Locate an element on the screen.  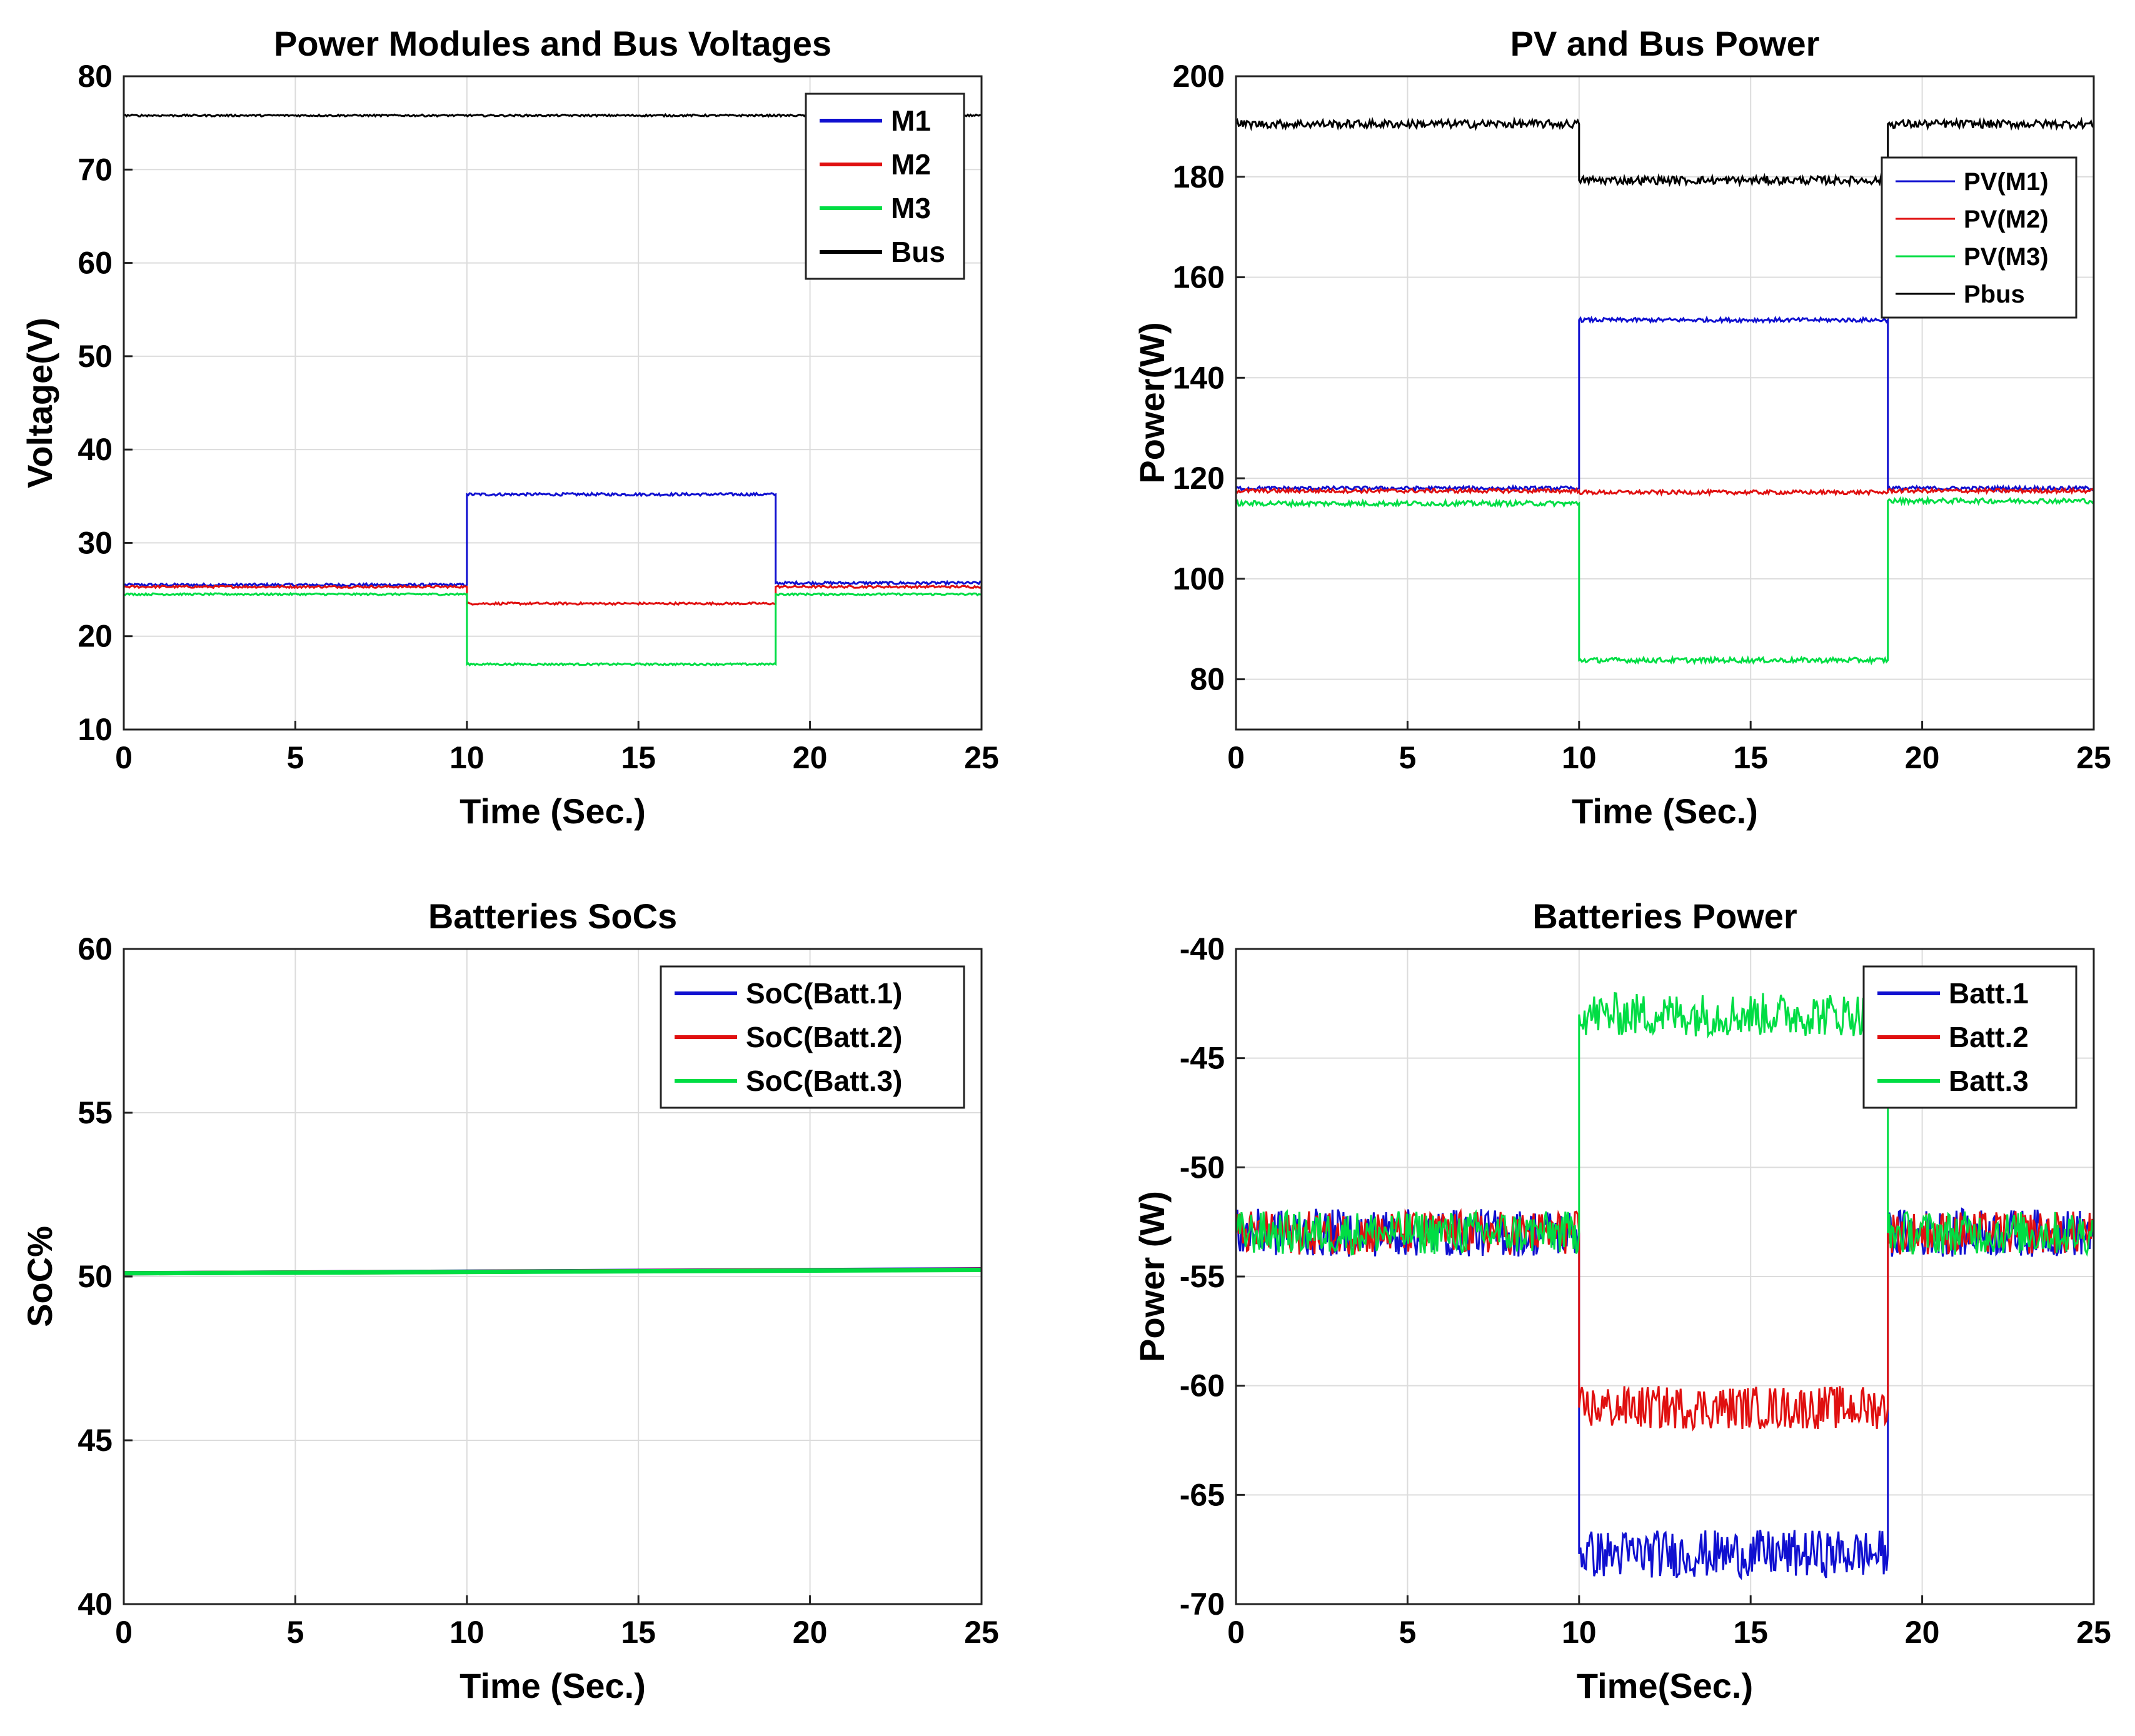
y-tick-label: 20 is located at coordinates (95, 636).